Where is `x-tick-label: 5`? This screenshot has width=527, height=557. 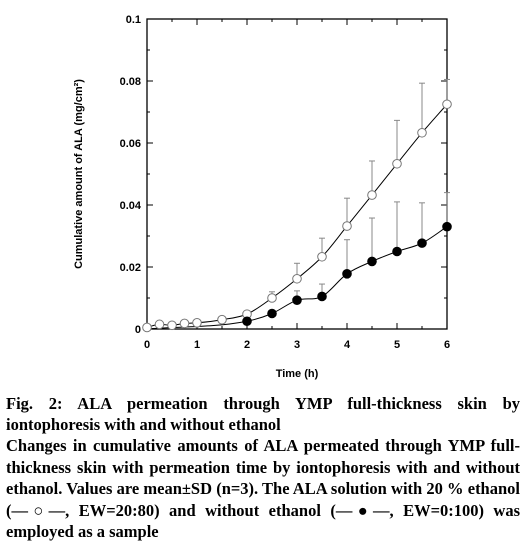 x-tick-label: 5 is located at coordinates (397, 345).